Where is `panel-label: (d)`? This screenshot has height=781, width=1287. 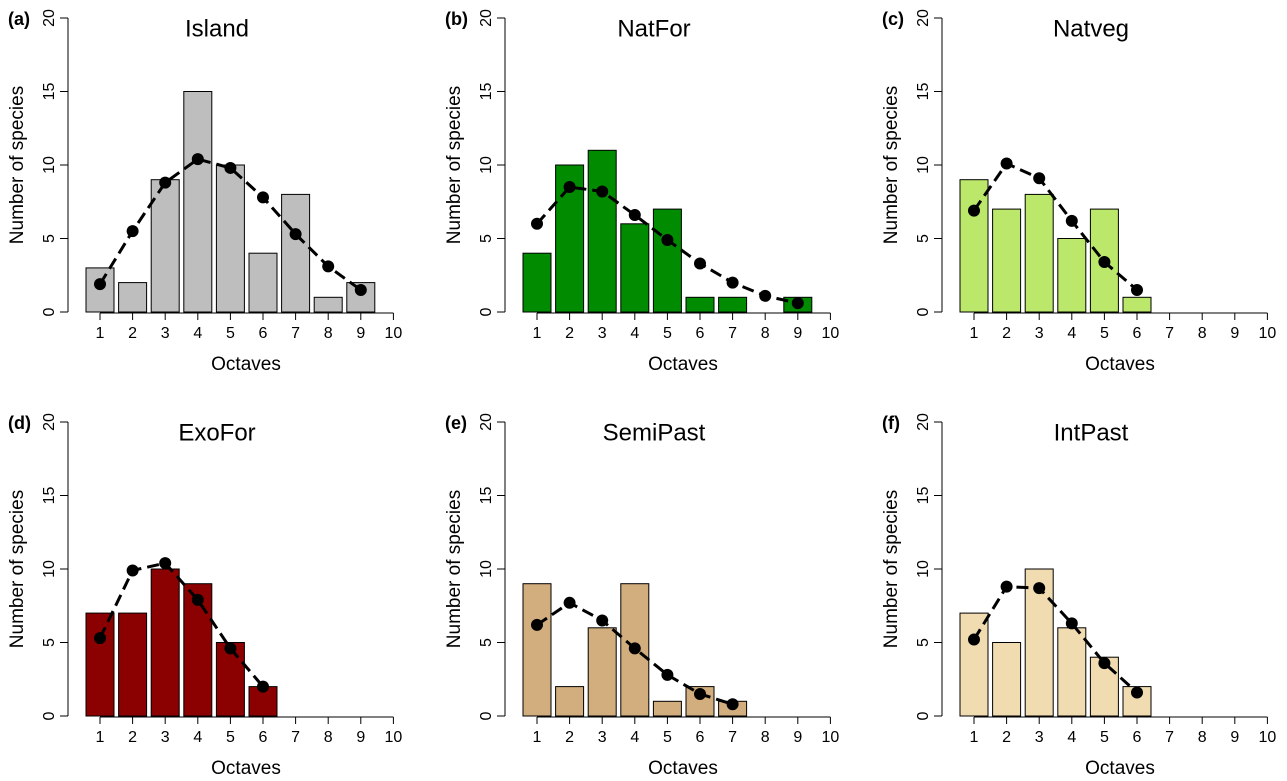 panel-label: (d) is located at coordinates (19, 423).